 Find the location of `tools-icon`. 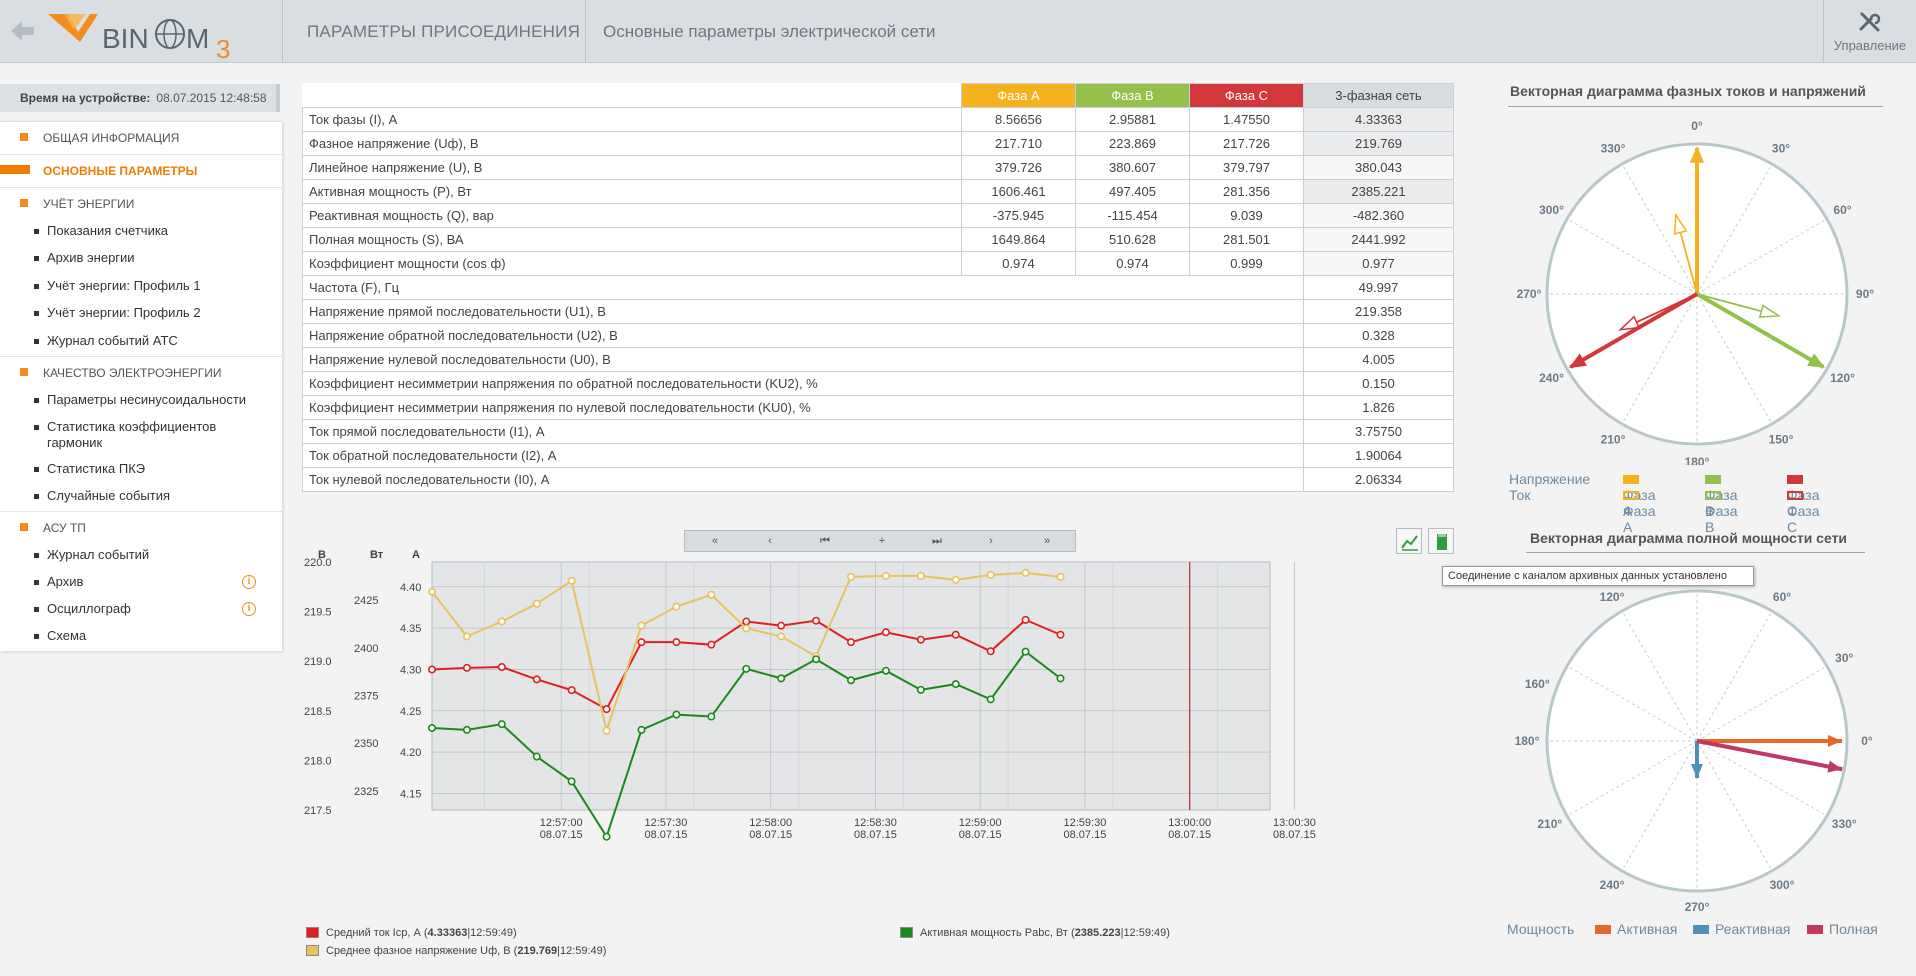

tools-icon is located at coordinates (1870, 22).